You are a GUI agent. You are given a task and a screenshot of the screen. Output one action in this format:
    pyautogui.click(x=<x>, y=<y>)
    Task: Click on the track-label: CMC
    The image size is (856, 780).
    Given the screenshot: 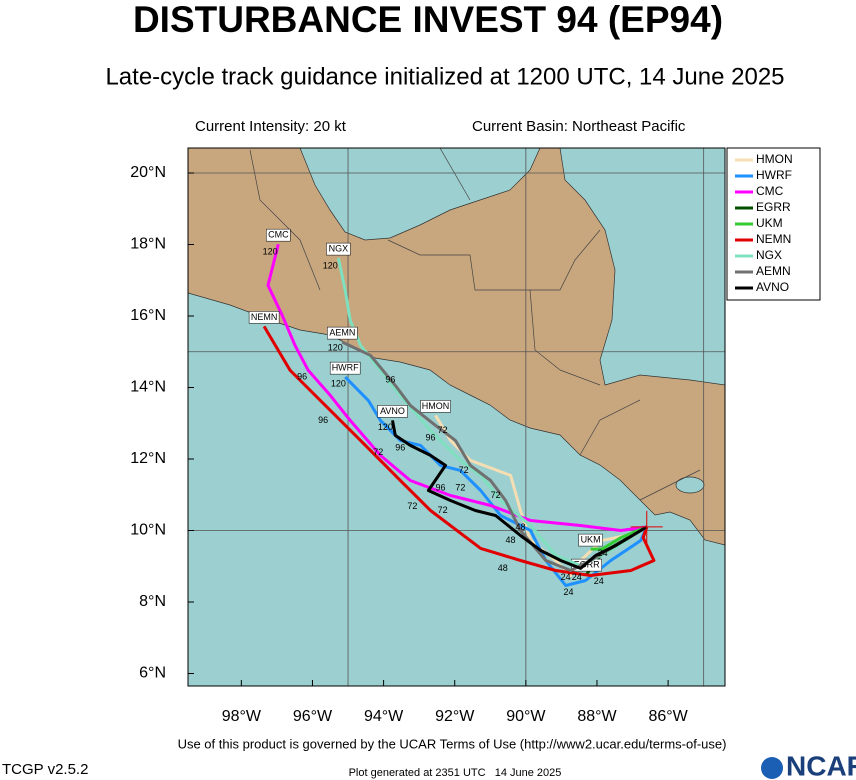 What is the action you would take?
    pyautogui.click(x=278, y=235)
    